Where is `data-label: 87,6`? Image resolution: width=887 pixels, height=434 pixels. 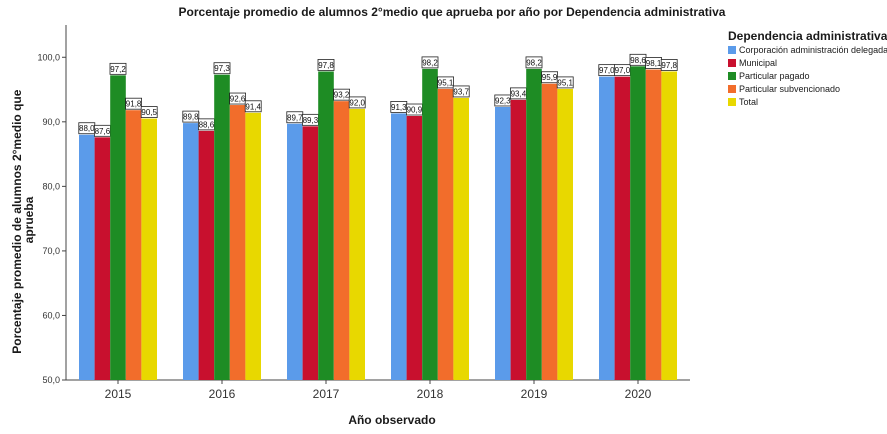
data-label: 87,6 is located at coordinates (103, 131).